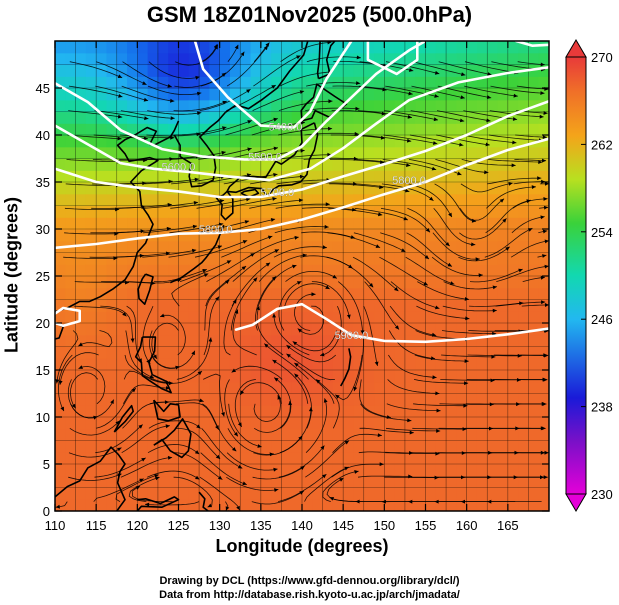 The width and height of the screenshot is (619, 605). I want to click on contour-label-4: 5800.0, so click(409, 181).